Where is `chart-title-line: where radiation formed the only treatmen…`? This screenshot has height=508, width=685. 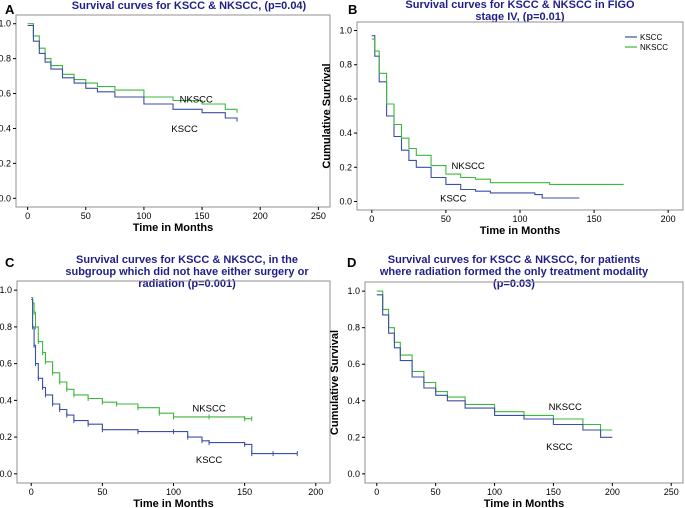 chart-title-line: where radiation formed the only treatmen… is located at coordinates (514, 272).